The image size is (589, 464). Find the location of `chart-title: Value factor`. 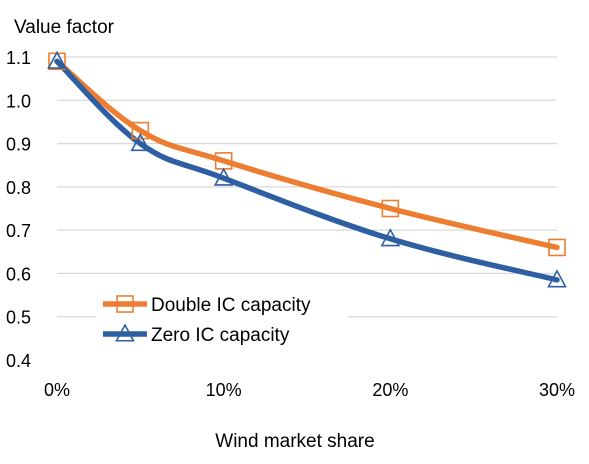

chart-title: Value factor is located at coordinates (64, 27).